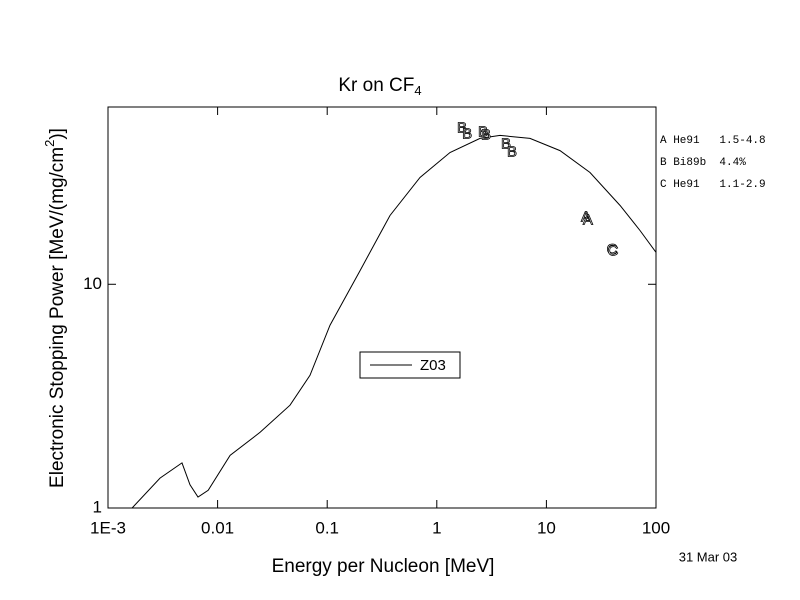  What do you see at coordinates (92, 283) in the screenshot?
I see `y-tick-label: 10` at bounding box center [92, 283].